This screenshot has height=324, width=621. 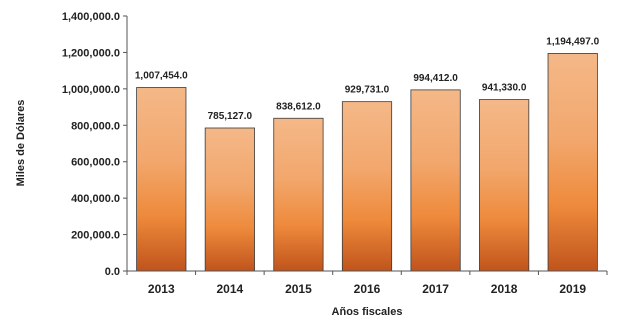 I want to click on y-tick-label: 400,000.0, so click(x=95, y=199).